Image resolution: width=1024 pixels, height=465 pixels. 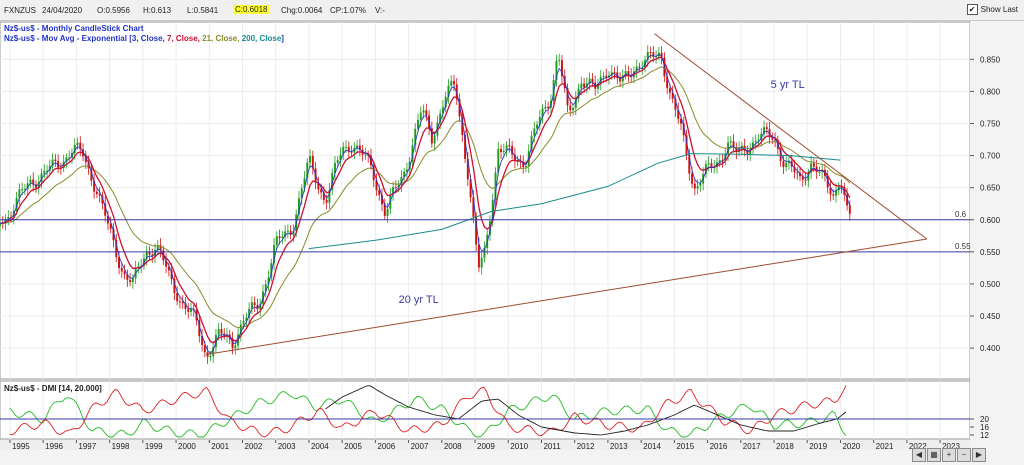 I want to click on time-tick-label: 2011, so click(x=552, y=446).